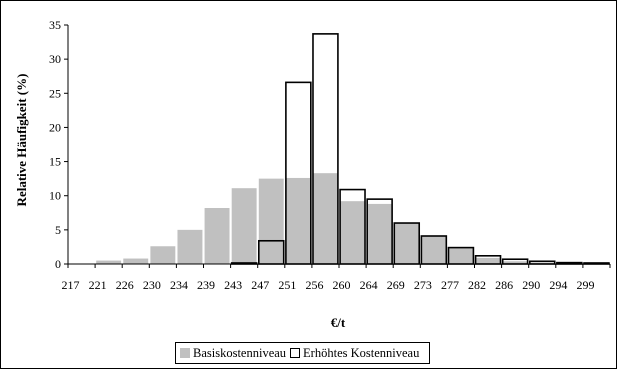 The width and height of the screenshot is (617, 369). Describe the element at coordinates (98, 285) in the screenshot. I see `x-tick-label: 221` at that location.